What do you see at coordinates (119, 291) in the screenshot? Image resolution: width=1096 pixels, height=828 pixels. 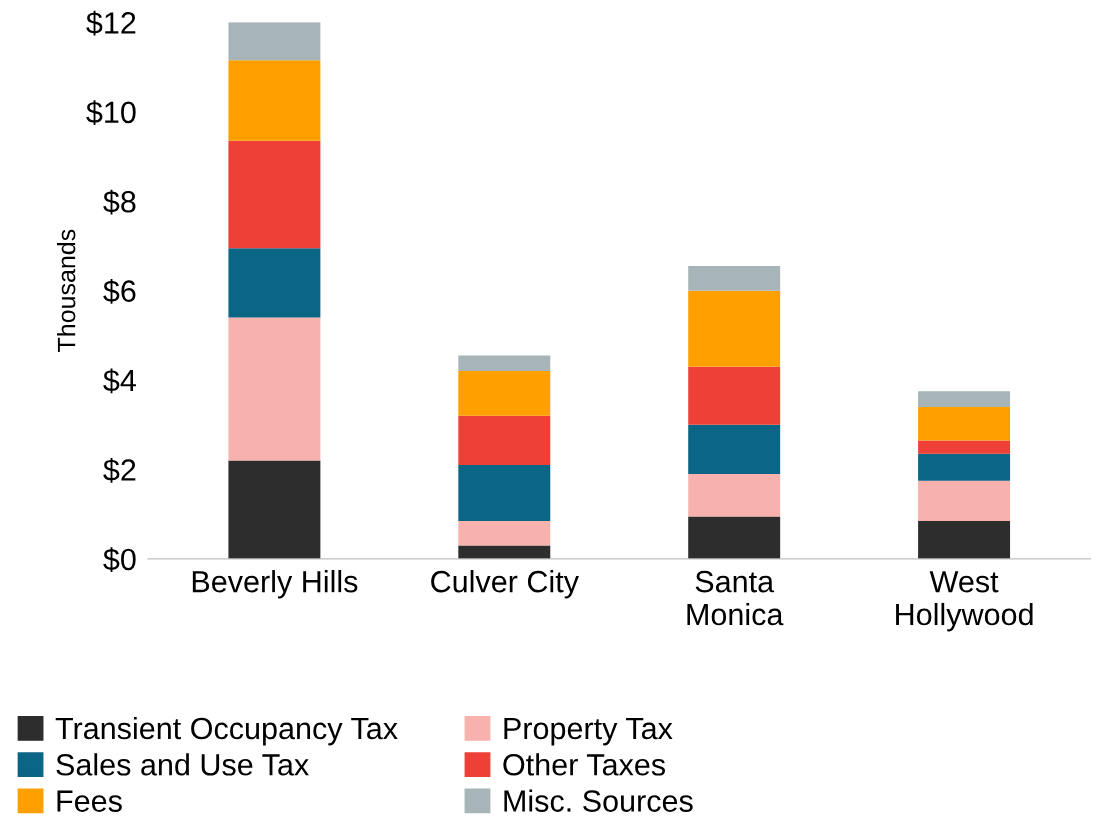 I see `y-tick-label: $6` at bounding box center [119, 291].